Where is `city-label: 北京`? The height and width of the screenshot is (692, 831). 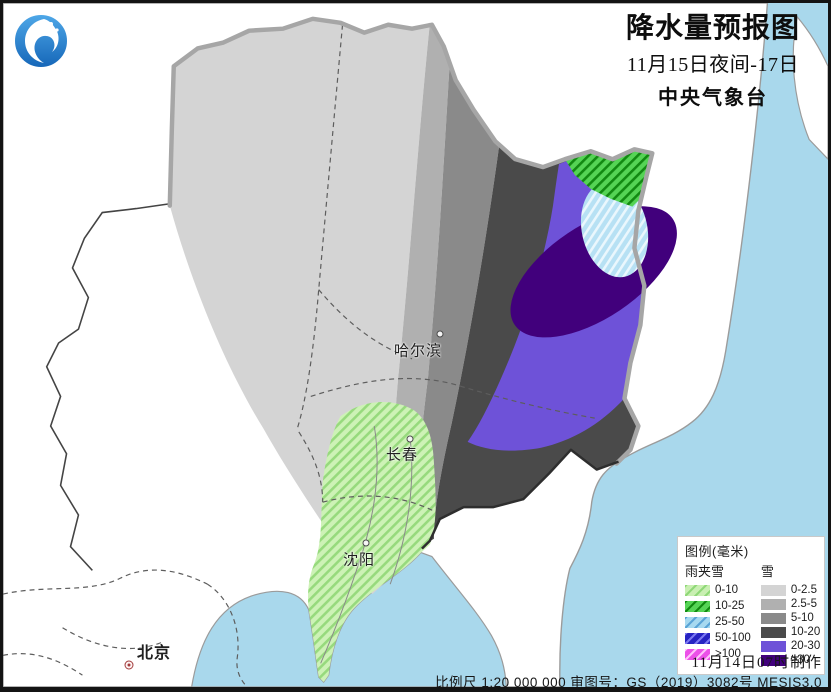 city-label: 北京 is located at coordinates (154, 653).